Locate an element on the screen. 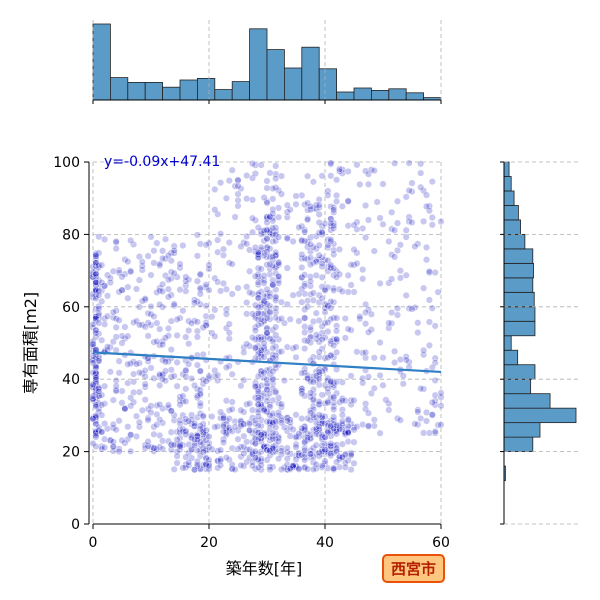 Image resolution: width=600 pixels, height=600 pixels. y-hist-bar is located at coordinates (519, 372).